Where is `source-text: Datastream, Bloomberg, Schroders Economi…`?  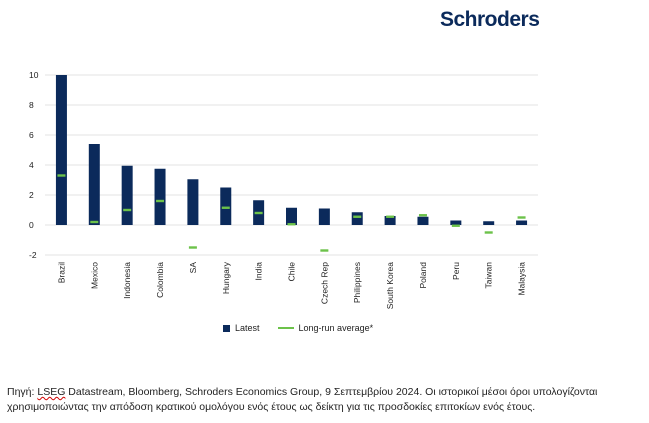 source-text: Datastream, Bloomberg, Schroders Economi… is located at coordinates (302, 399).